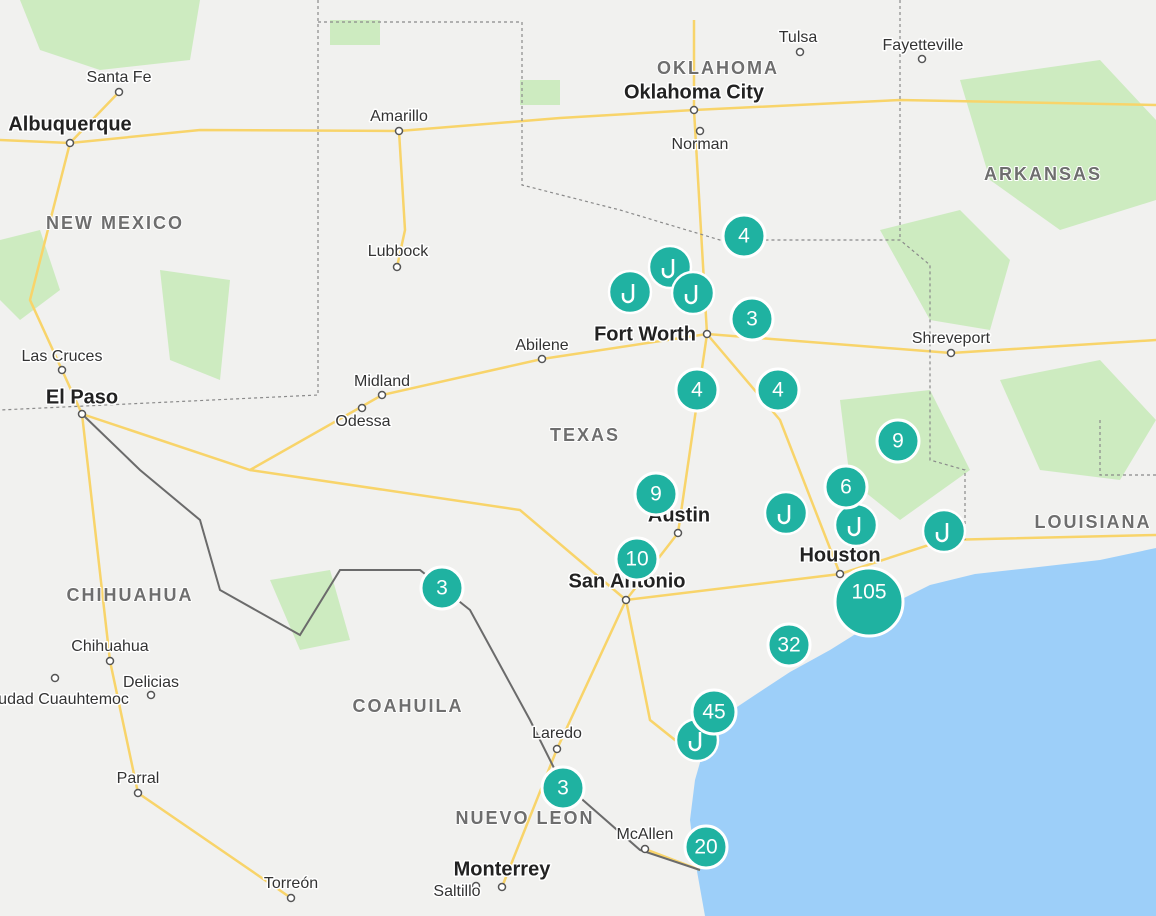  I want to click on city-label: Torreón, so click(291, 883).